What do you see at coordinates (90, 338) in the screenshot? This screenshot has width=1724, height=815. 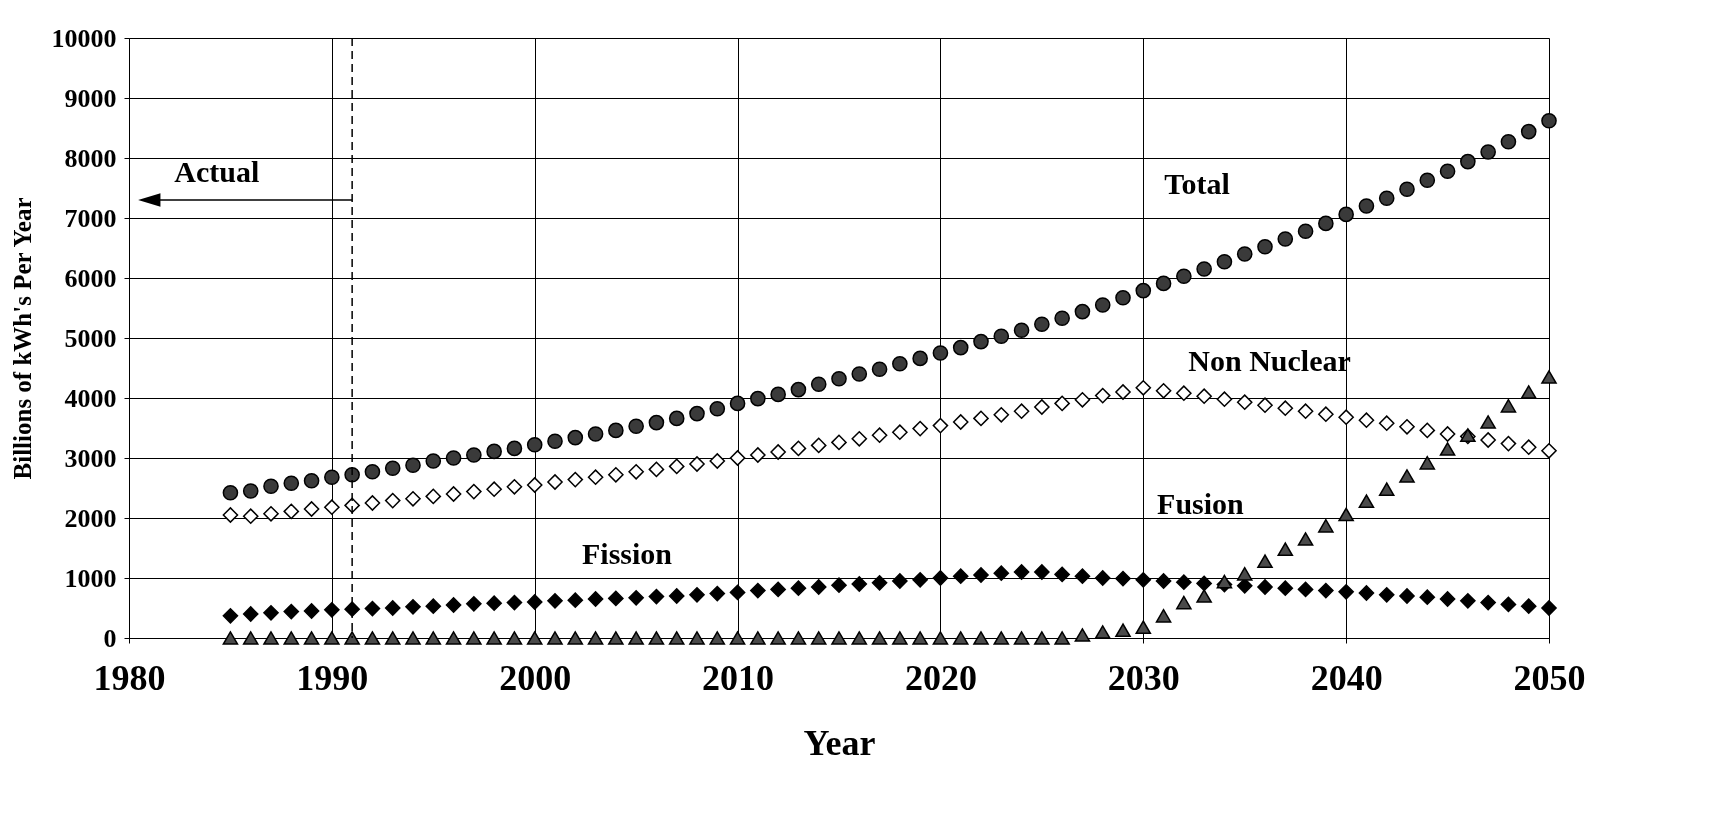 I see `y-tick-label: 5000` at bounding box center [90, 338].